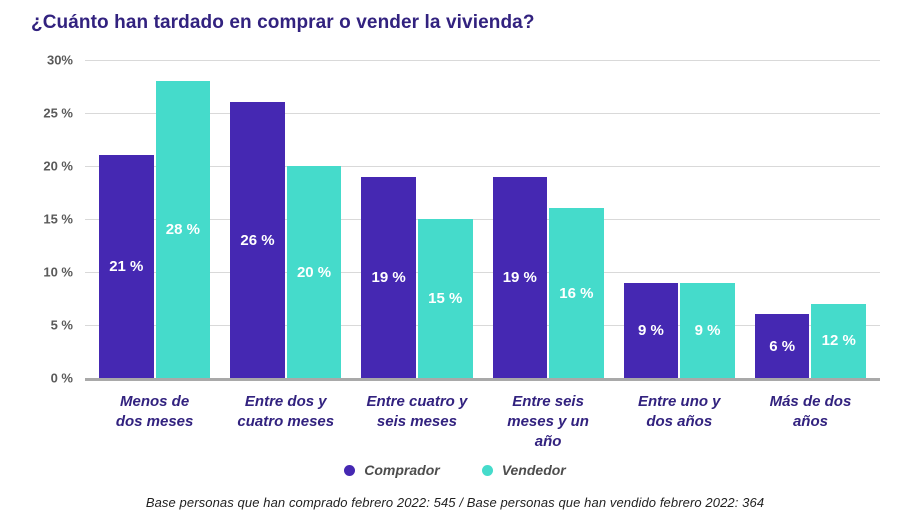 The height and width of the screenshot is (524, 910). I want to click on bar-value-label: 26 %, so click(257, 240).